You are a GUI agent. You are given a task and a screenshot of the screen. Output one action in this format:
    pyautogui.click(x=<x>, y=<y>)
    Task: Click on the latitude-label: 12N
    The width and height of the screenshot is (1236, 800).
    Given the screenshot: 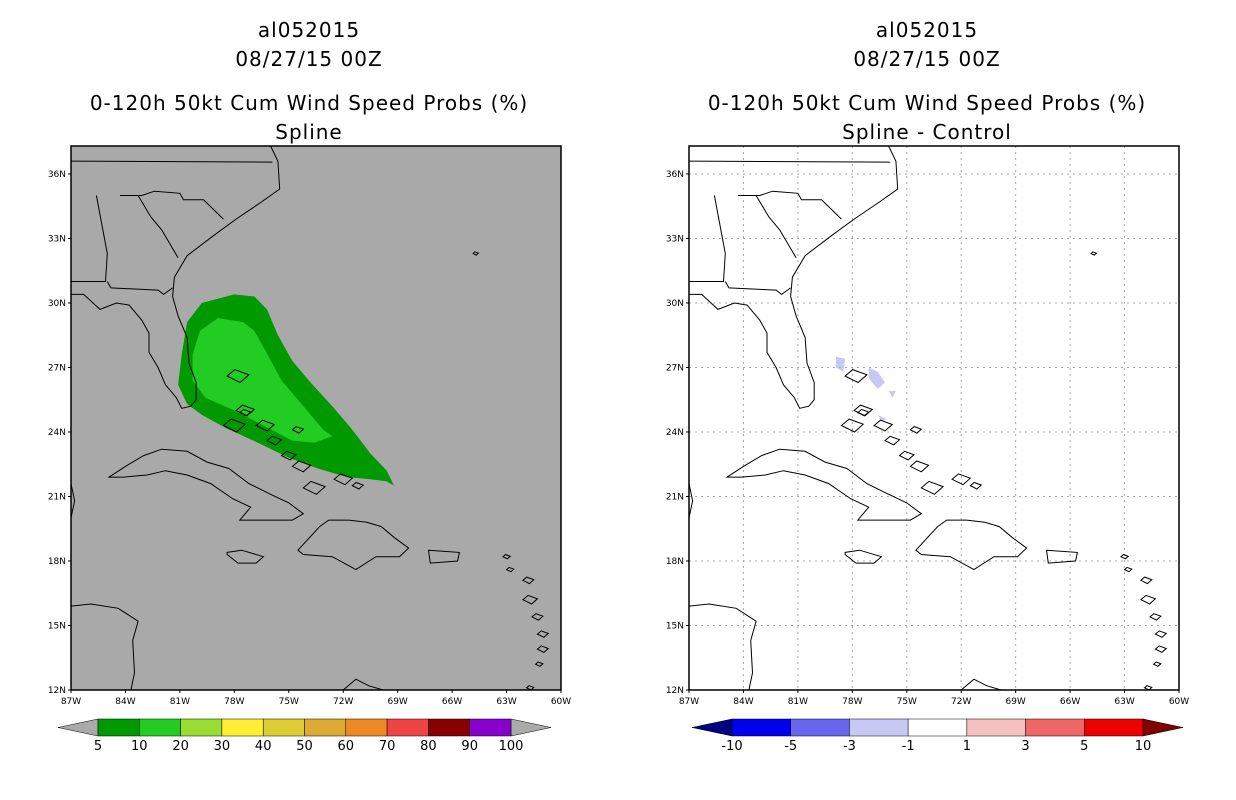 What is the action you would take?
    pyautogui.click(x=57, y=691)
    